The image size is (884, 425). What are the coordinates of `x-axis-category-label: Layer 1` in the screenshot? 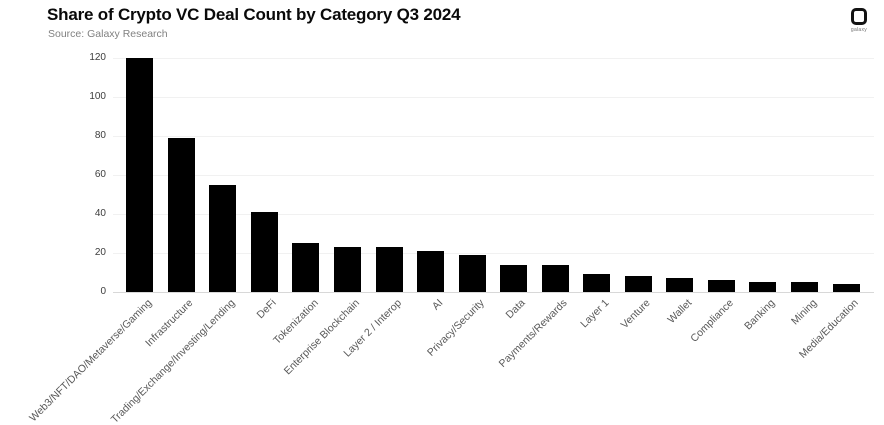 It's located at (594, 314).